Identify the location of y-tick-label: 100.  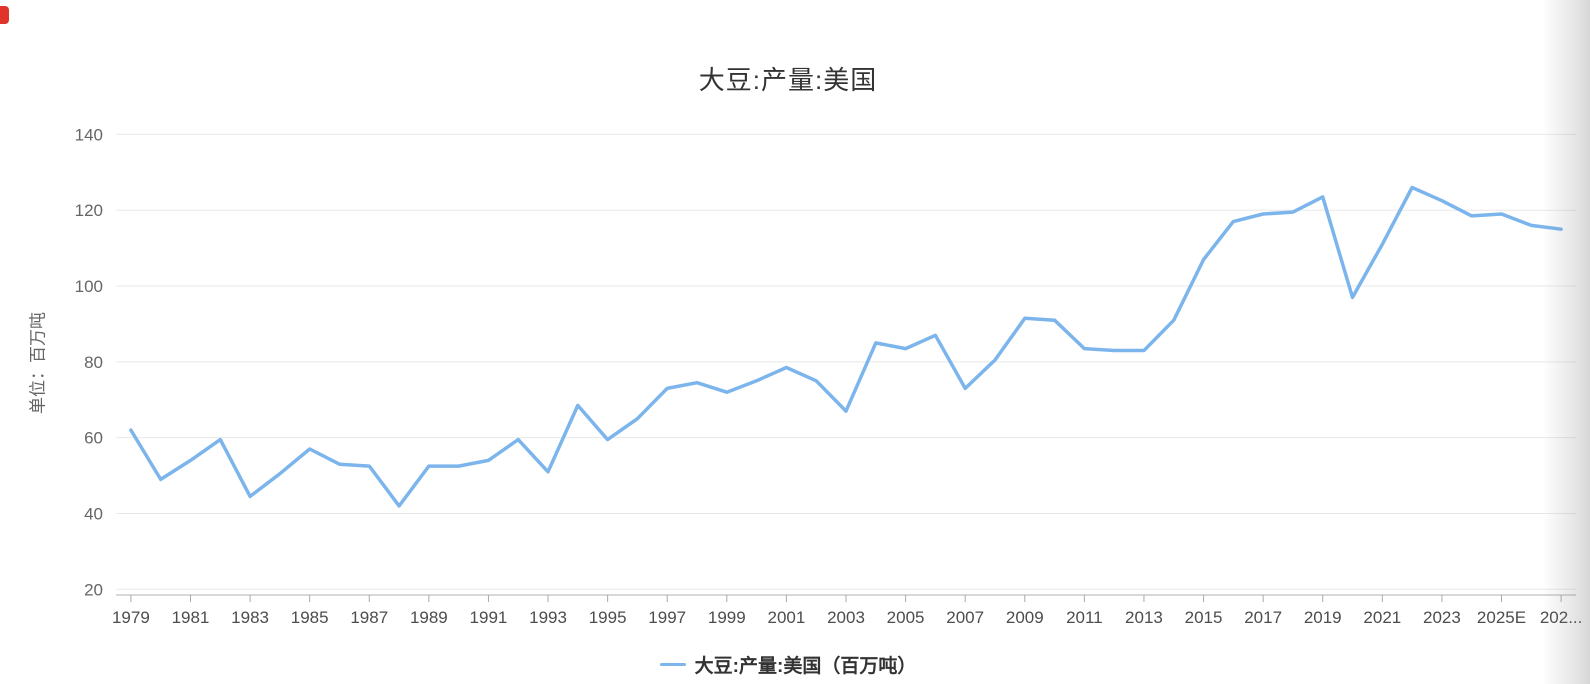
(89, 286).